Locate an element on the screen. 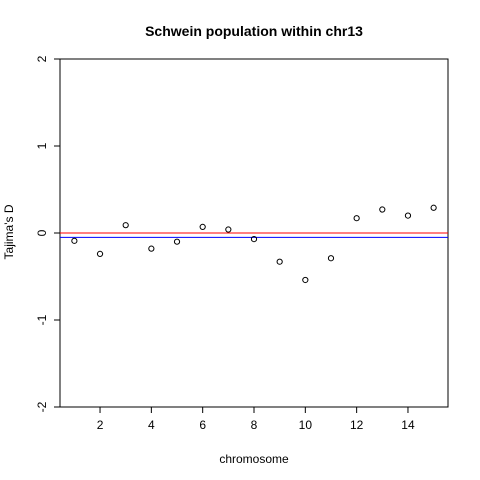 Image resolution: width=480 pixels, height=480 pixels. x-axis-label: chromosome is located at coordinates (254, 459).